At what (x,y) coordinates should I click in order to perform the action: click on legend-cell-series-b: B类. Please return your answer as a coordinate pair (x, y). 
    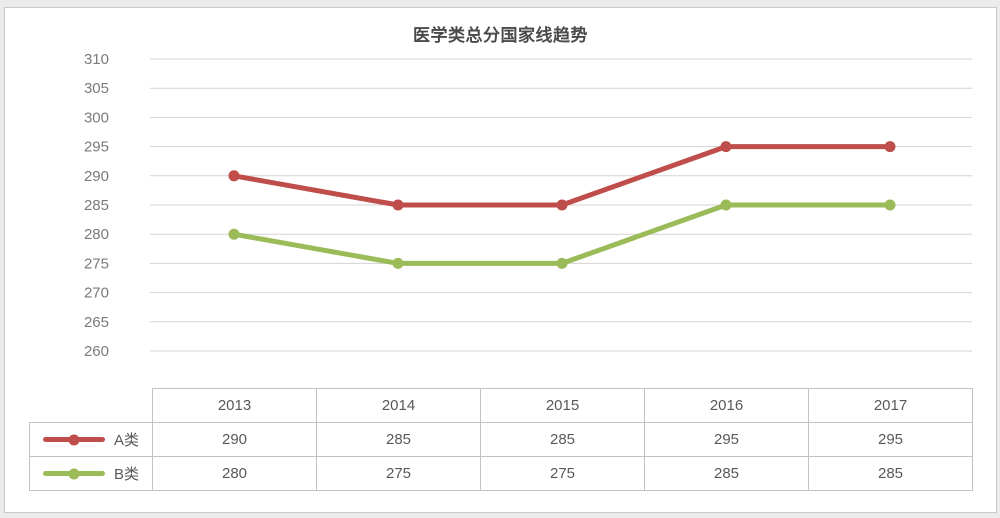
    Looking at the image, I should click on (91, 473).